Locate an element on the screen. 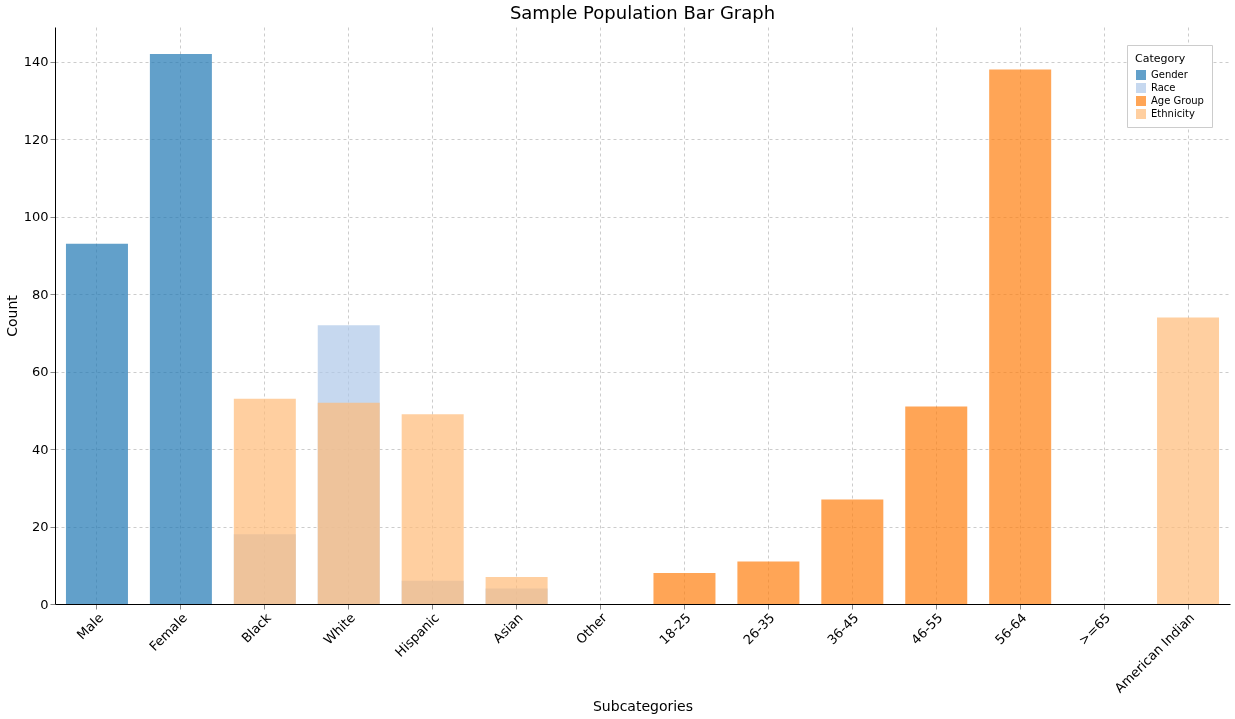 The image size is (1235, 719). x-axis-title: Subcategories is located at coordinates (643, 705).